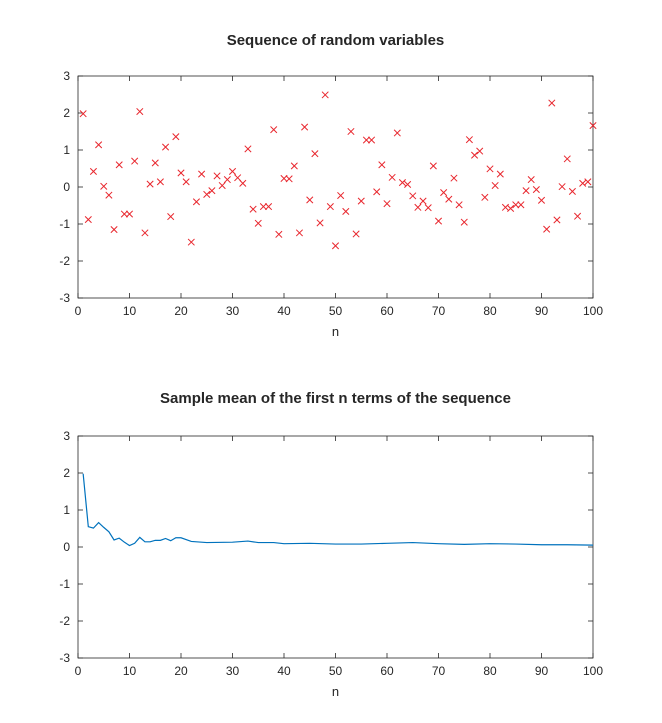 This screenshot has width=662, height=723. I want to click on x-tick-label: 60, so click(387, 671).